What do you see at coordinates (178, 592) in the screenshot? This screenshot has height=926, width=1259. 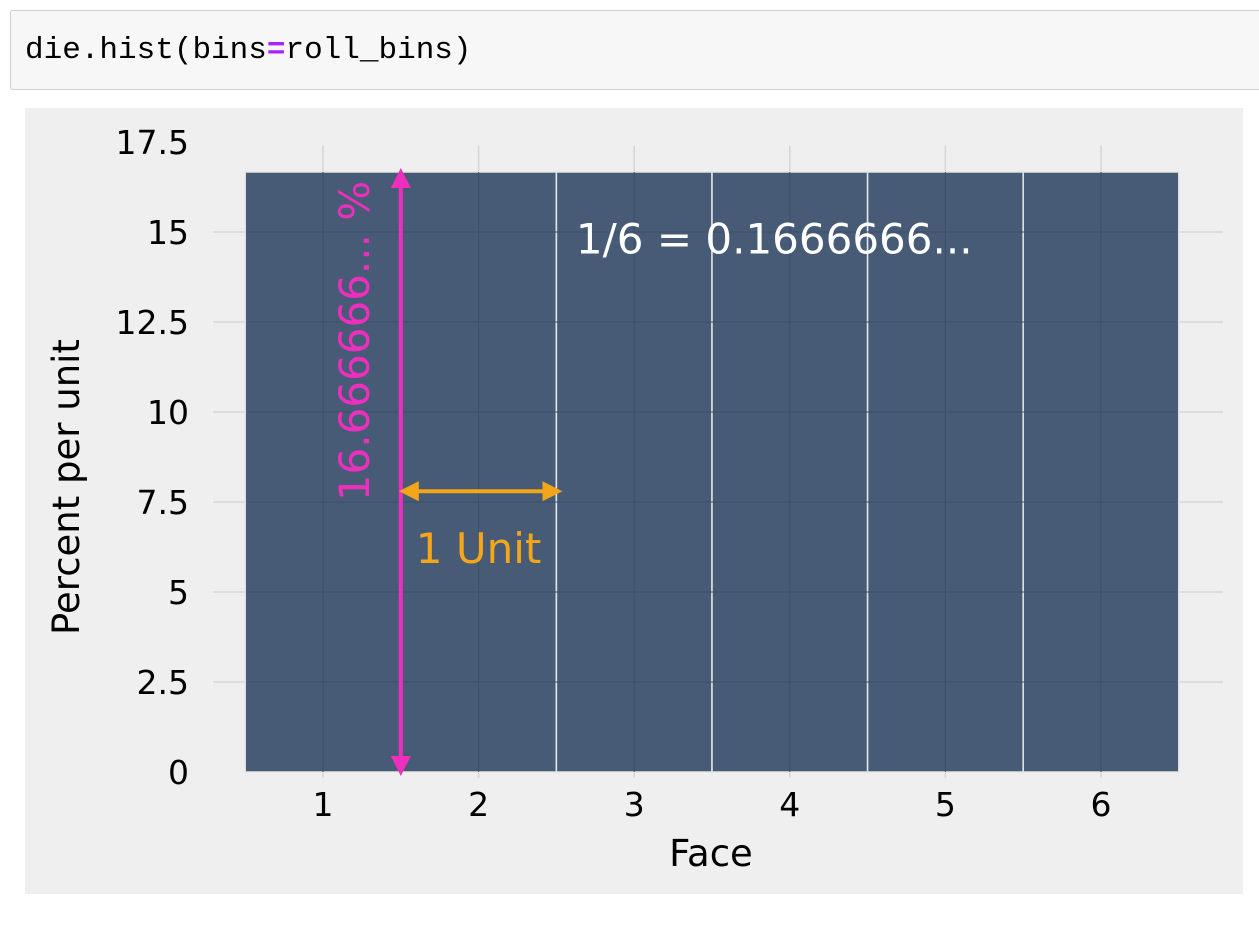 I see `y-tick-label: 5` at bounding box center [178, 592].